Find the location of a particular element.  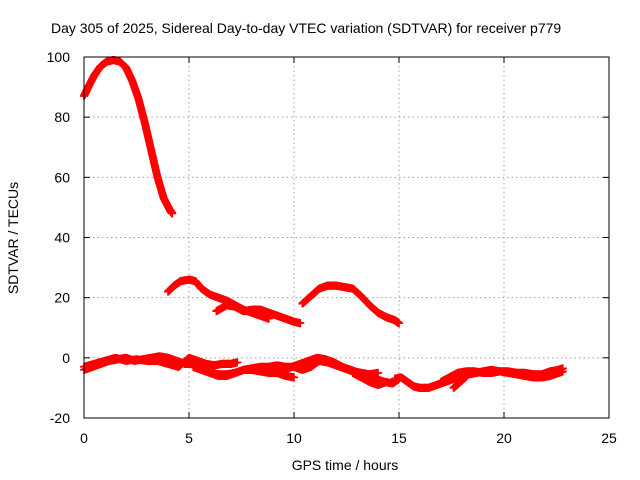

x-tick-label: 5 is located at coordinates (189, 438).